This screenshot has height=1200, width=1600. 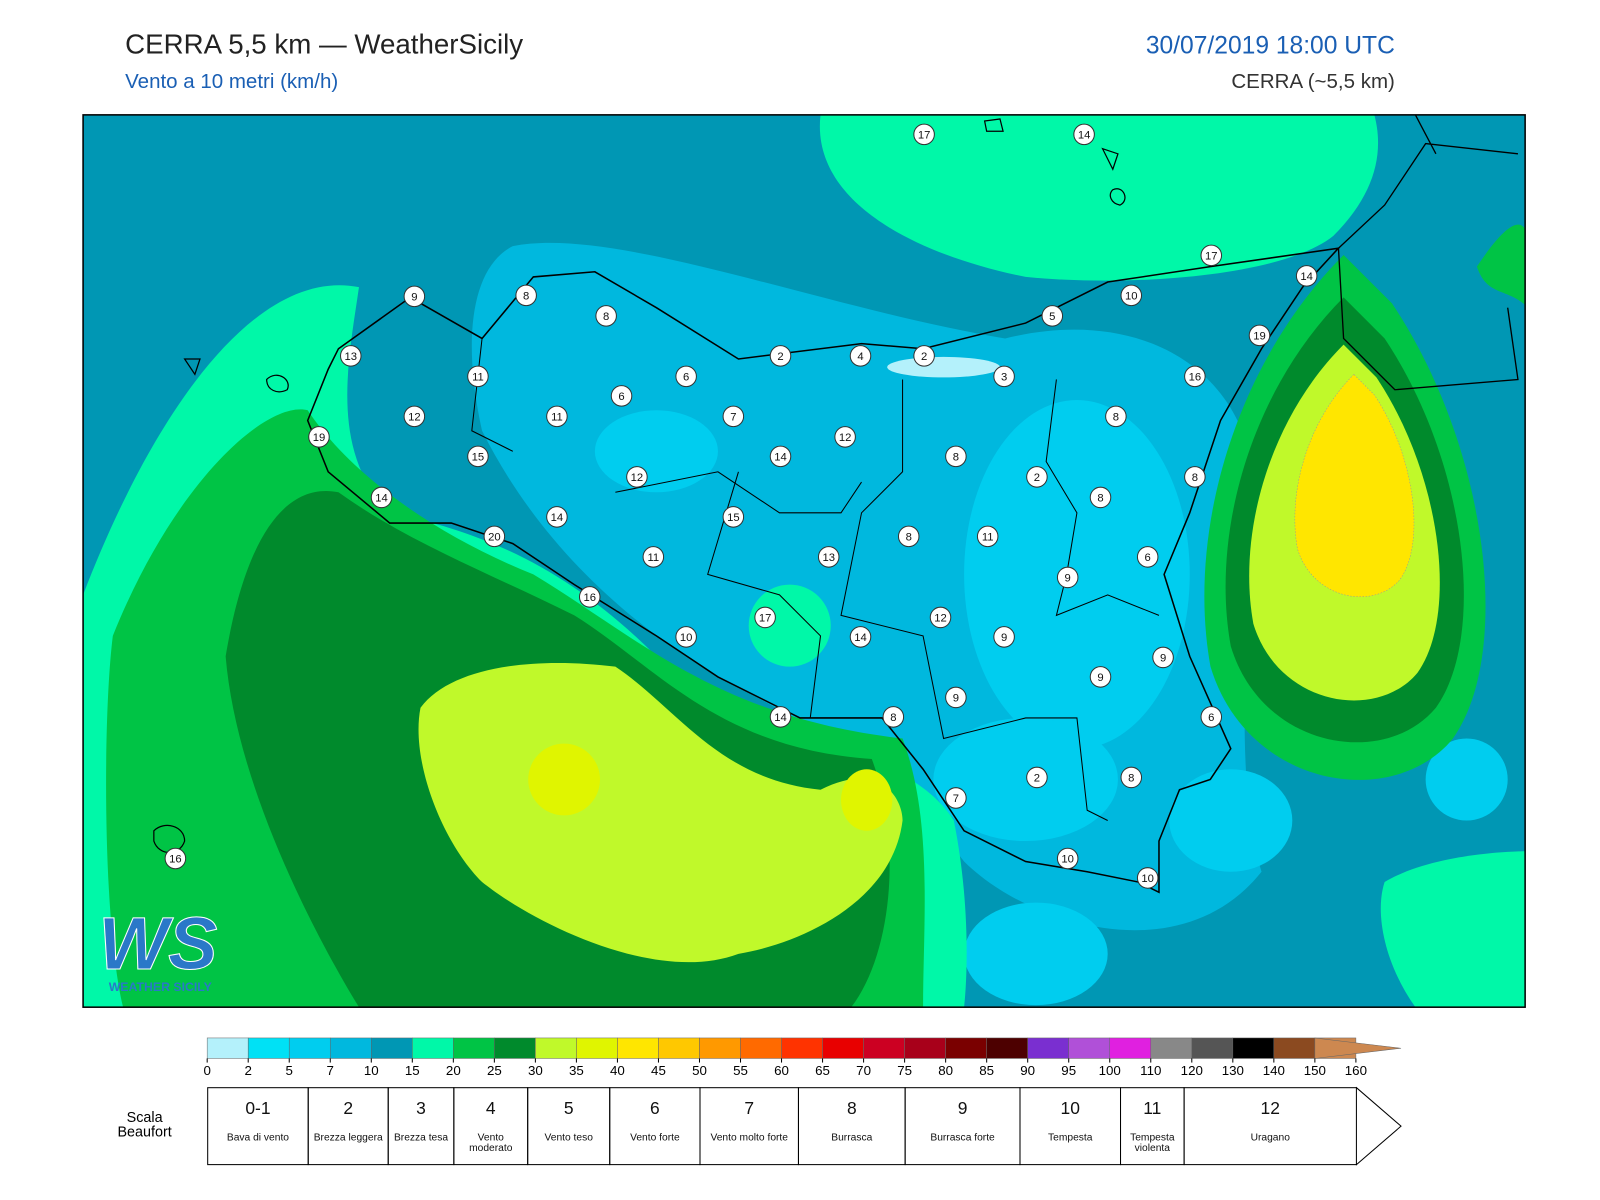 I want to click on beaufort-force: 12, so click(x=1270, y=1108).